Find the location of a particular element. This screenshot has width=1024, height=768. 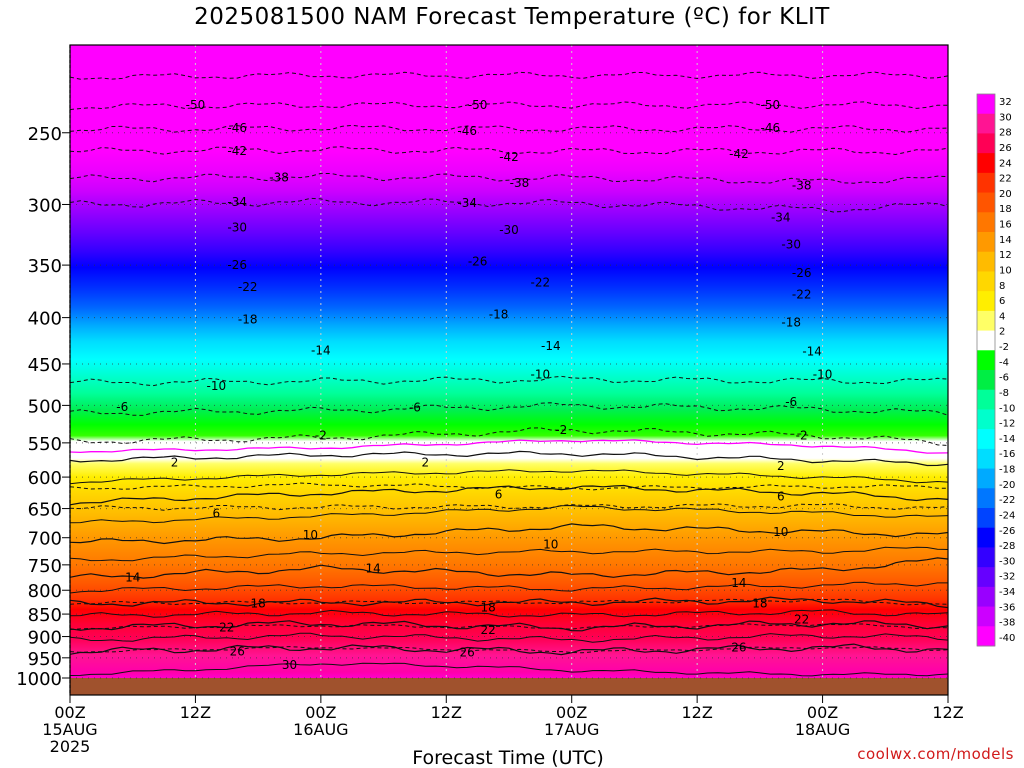

contour-label: 10 is located at coordinates (780, 532).